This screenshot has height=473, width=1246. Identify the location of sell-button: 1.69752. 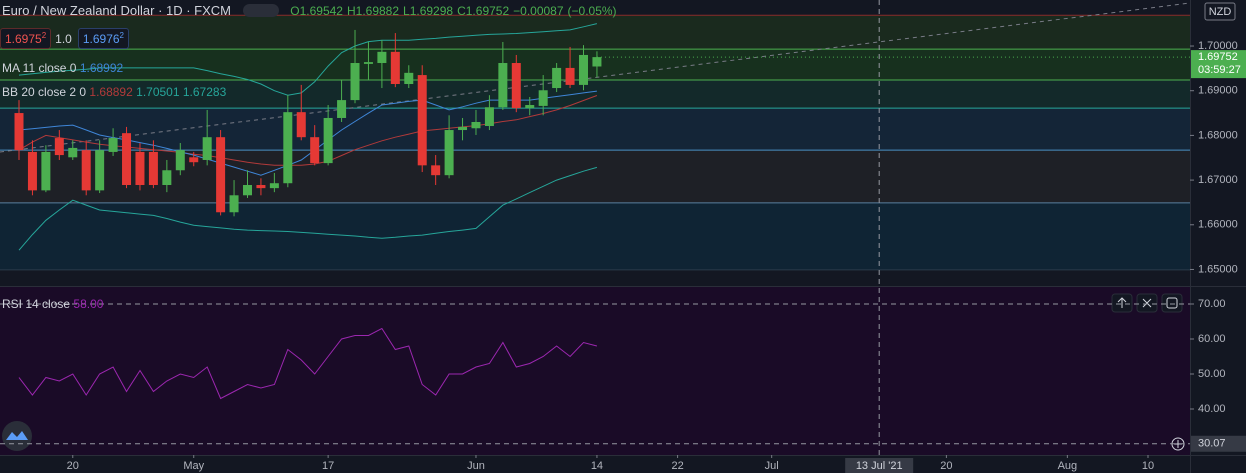
(26, 38).